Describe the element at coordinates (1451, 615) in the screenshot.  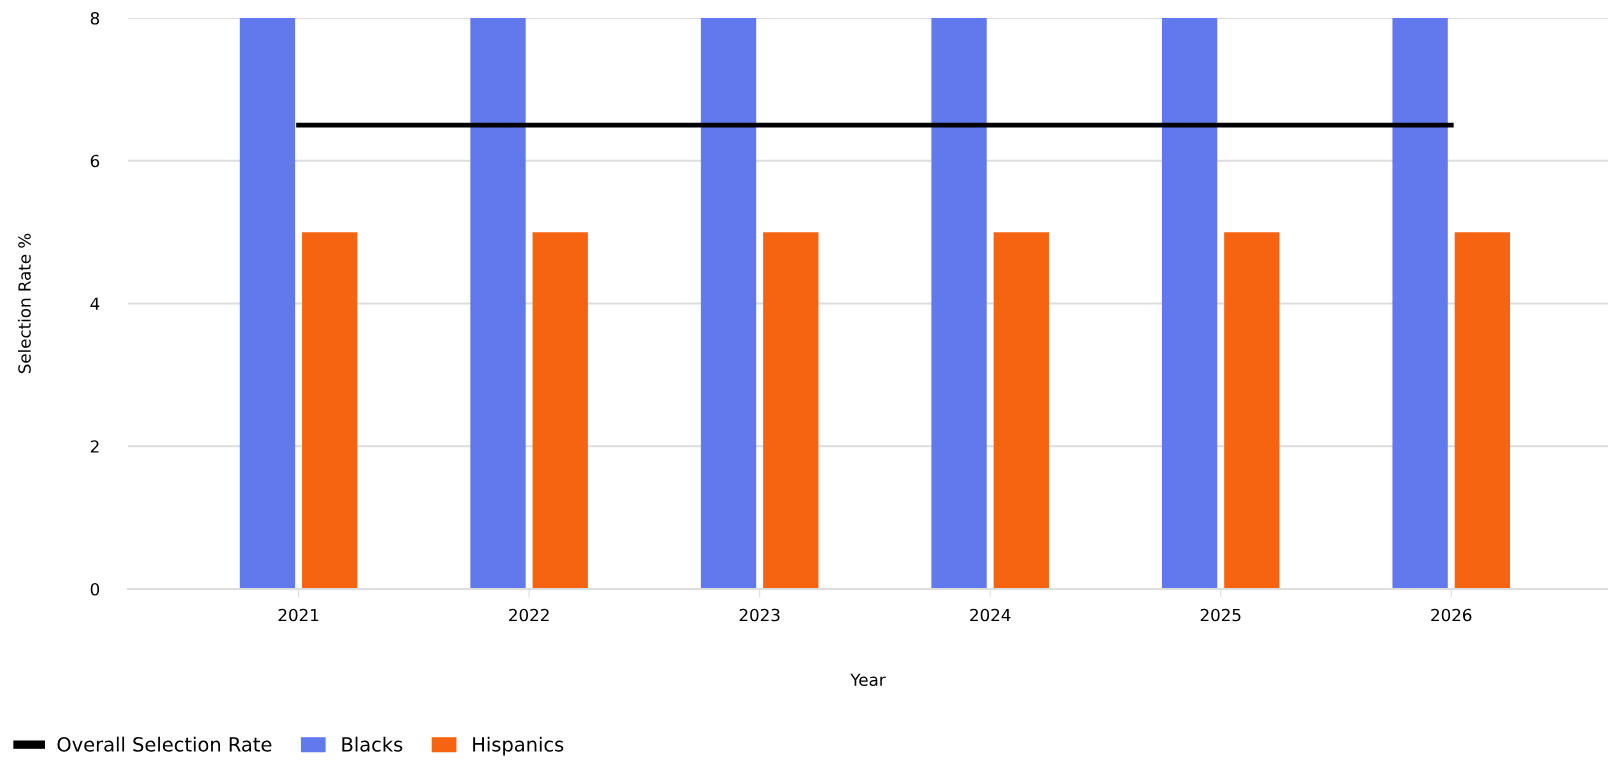
I see `x-tick-label: 2026` at that location.